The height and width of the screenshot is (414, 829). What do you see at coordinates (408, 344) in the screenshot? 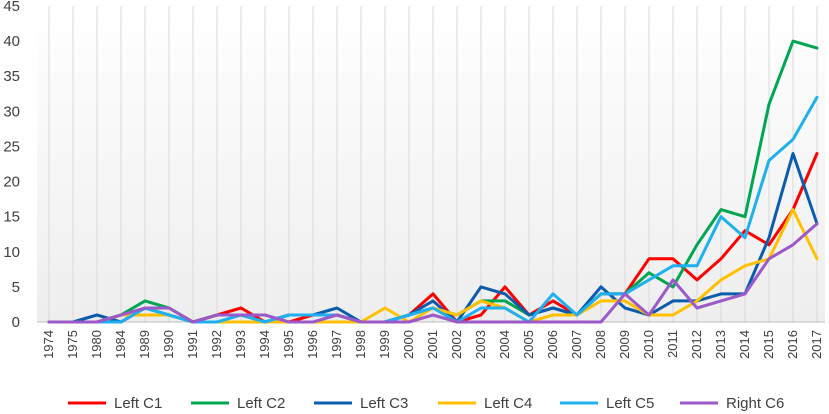
I see `x-tick-label: 2000` at bounding box center [408, 344].